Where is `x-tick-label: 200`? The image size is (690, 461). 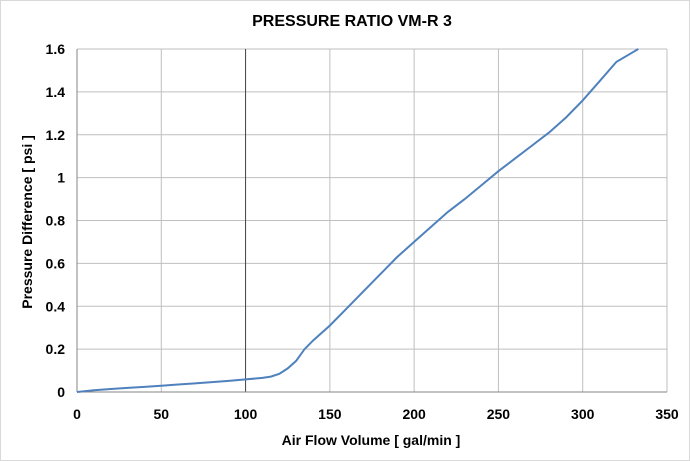
x-tick-label: 200 is located at coordinates (414, 414).